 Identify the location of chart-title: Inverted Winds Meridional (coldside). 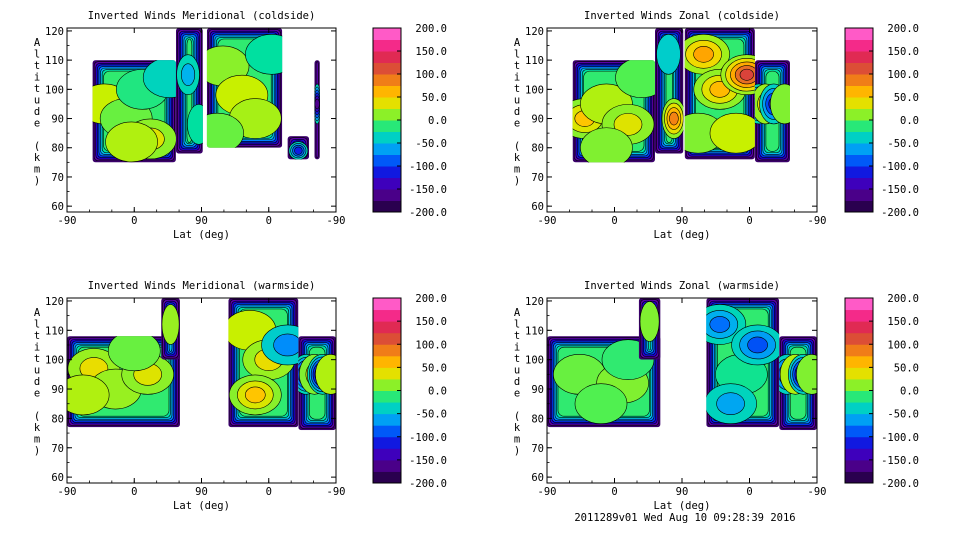
(202, 16).